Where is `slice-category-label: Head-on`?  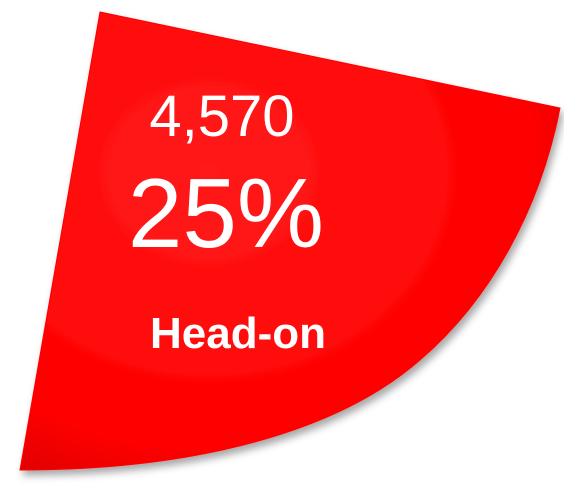 slice-category-label: Head-on is located at coordinates (238, 333).